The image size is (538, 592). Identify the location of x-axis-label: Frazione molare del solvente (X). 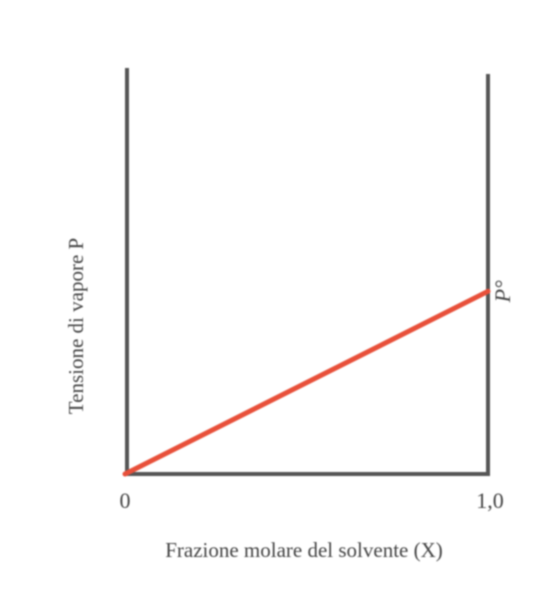
(304, 550).